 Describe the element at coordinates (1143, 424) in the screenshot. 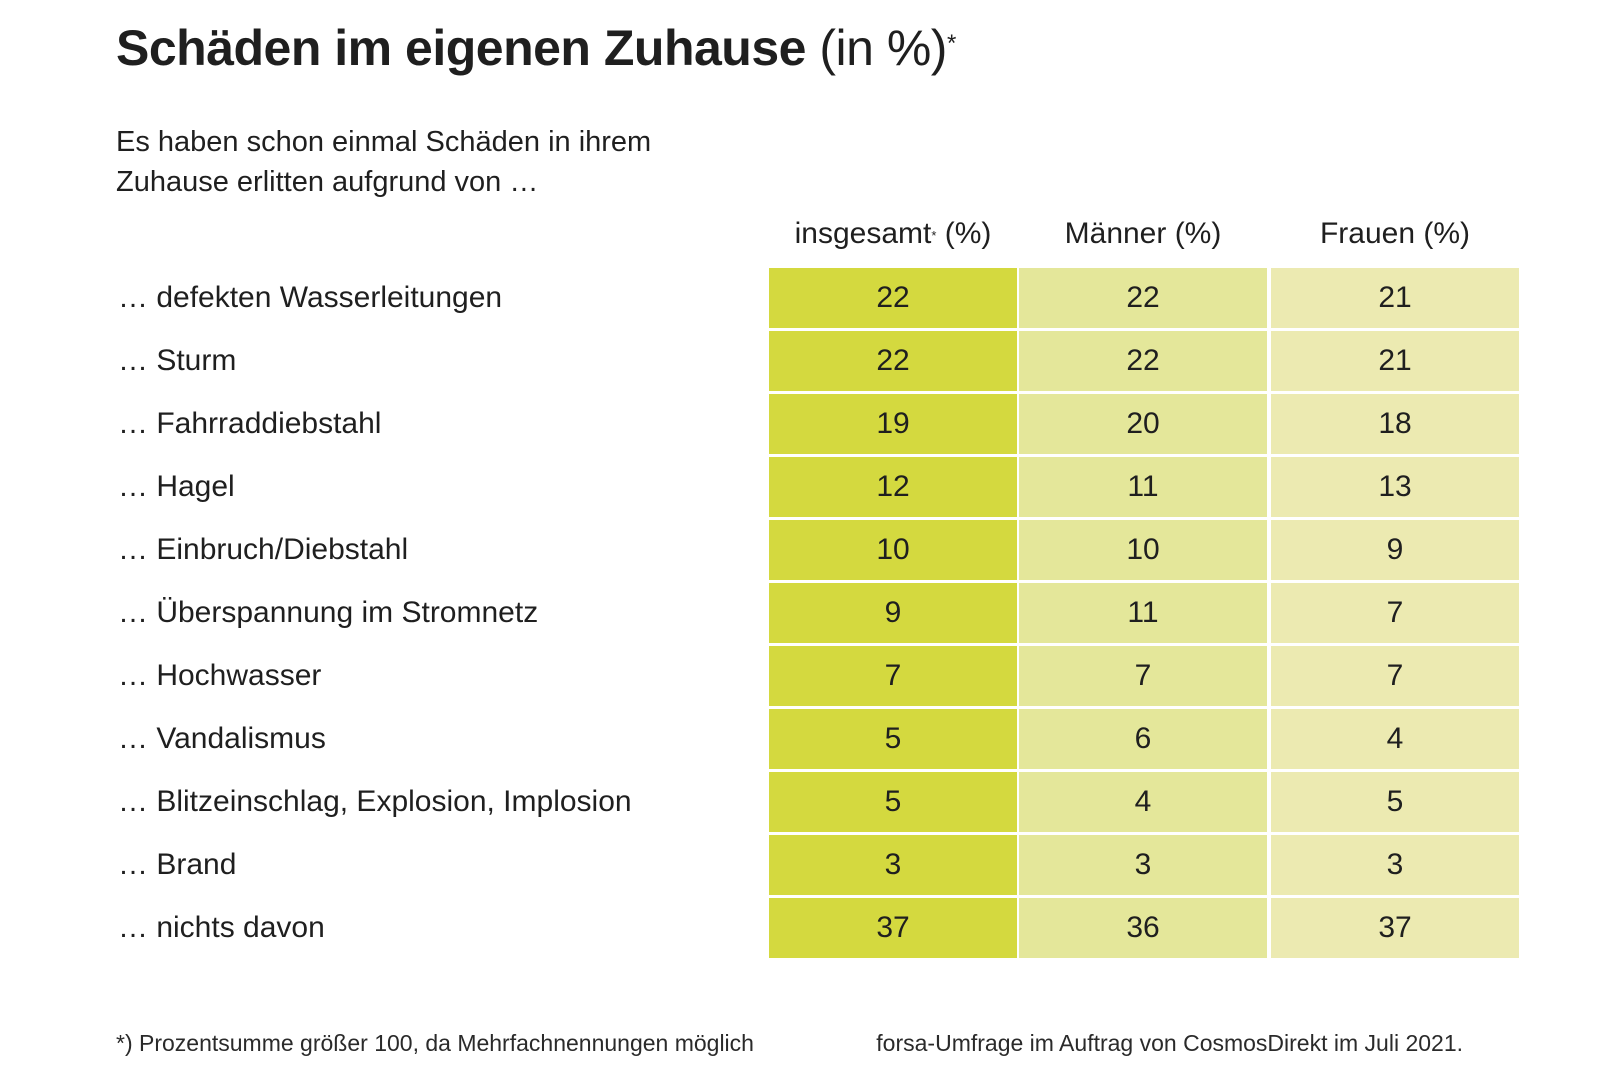

I see `table-cell: 20` at that location.